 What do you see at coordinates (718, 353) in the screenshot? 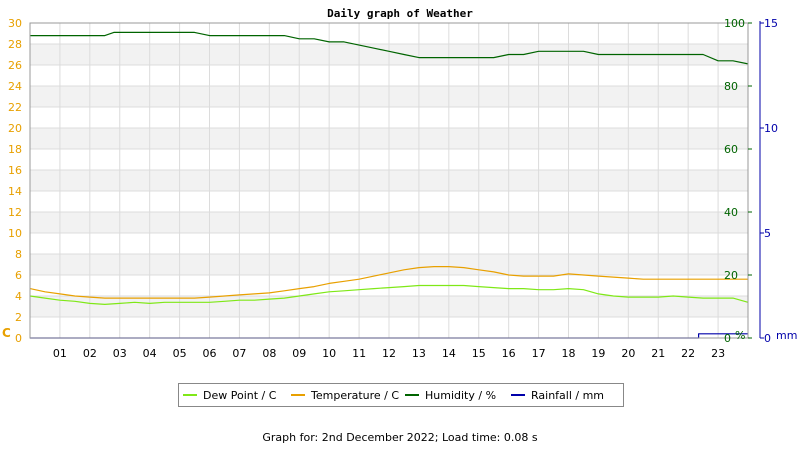
I see `x-axis-tick-label: 23` at bounding box center [718, 353].